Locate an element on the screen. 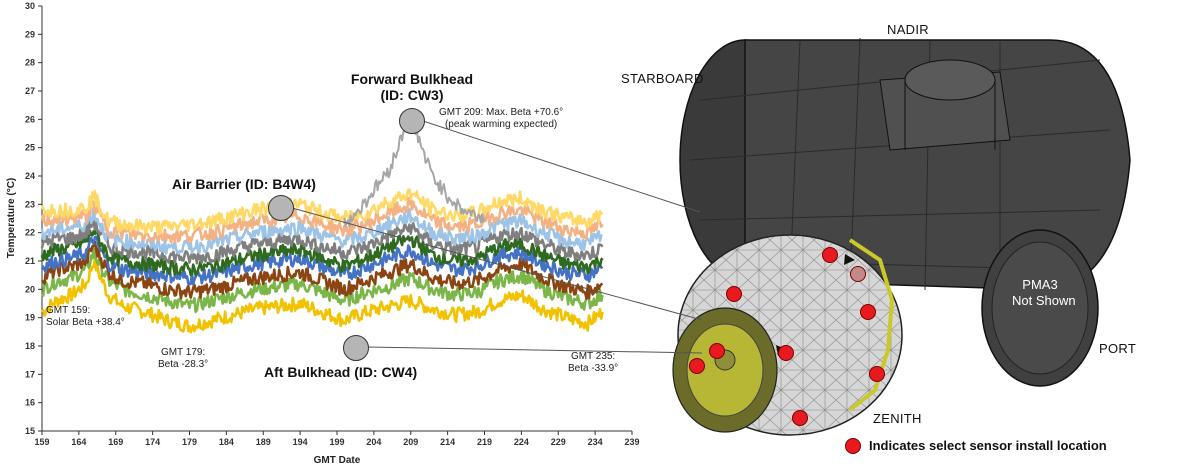  x-tick-label: 204 is located at coordinates (373, 442).